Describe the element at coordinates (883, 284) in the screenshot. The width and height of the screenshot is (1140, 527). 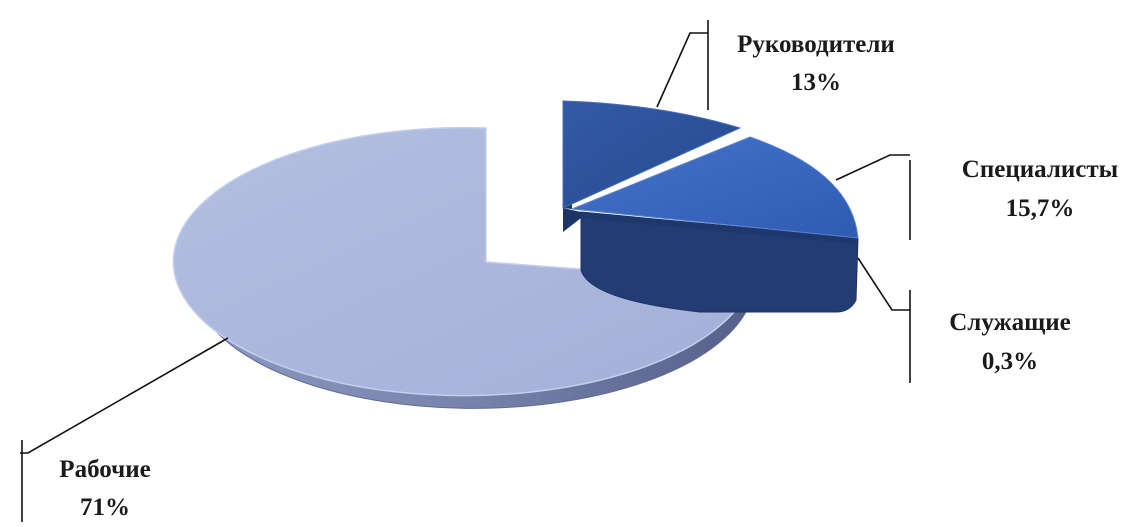
I see `leader-line-employees` at that location.